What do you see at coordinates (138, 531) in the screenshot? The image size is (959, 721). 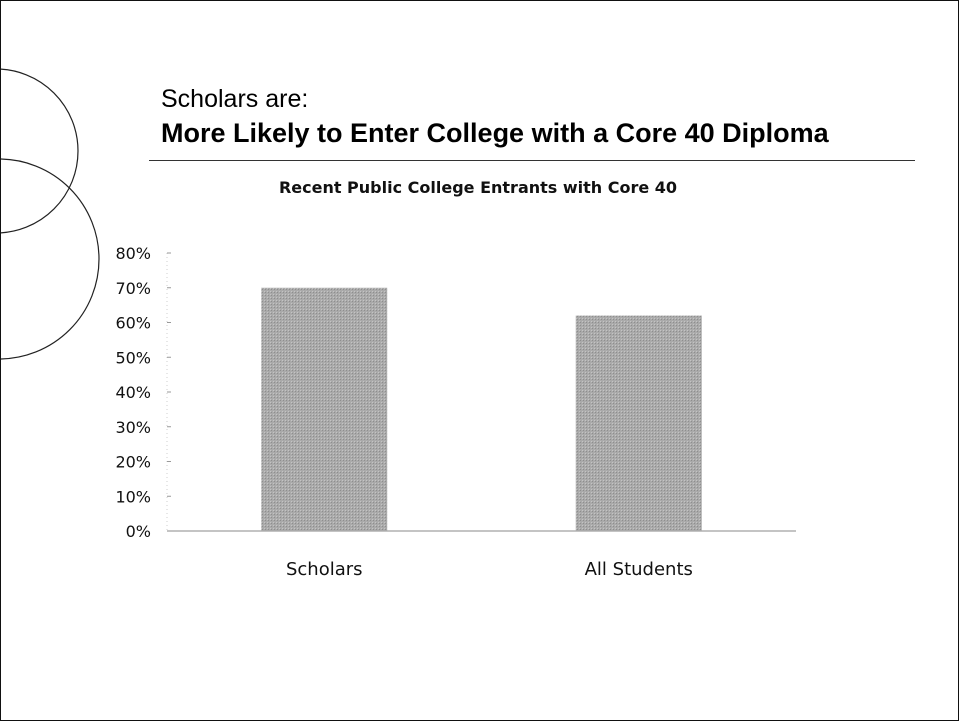 I see `y-tick-label: 0%` at bounding box center [138, 531].